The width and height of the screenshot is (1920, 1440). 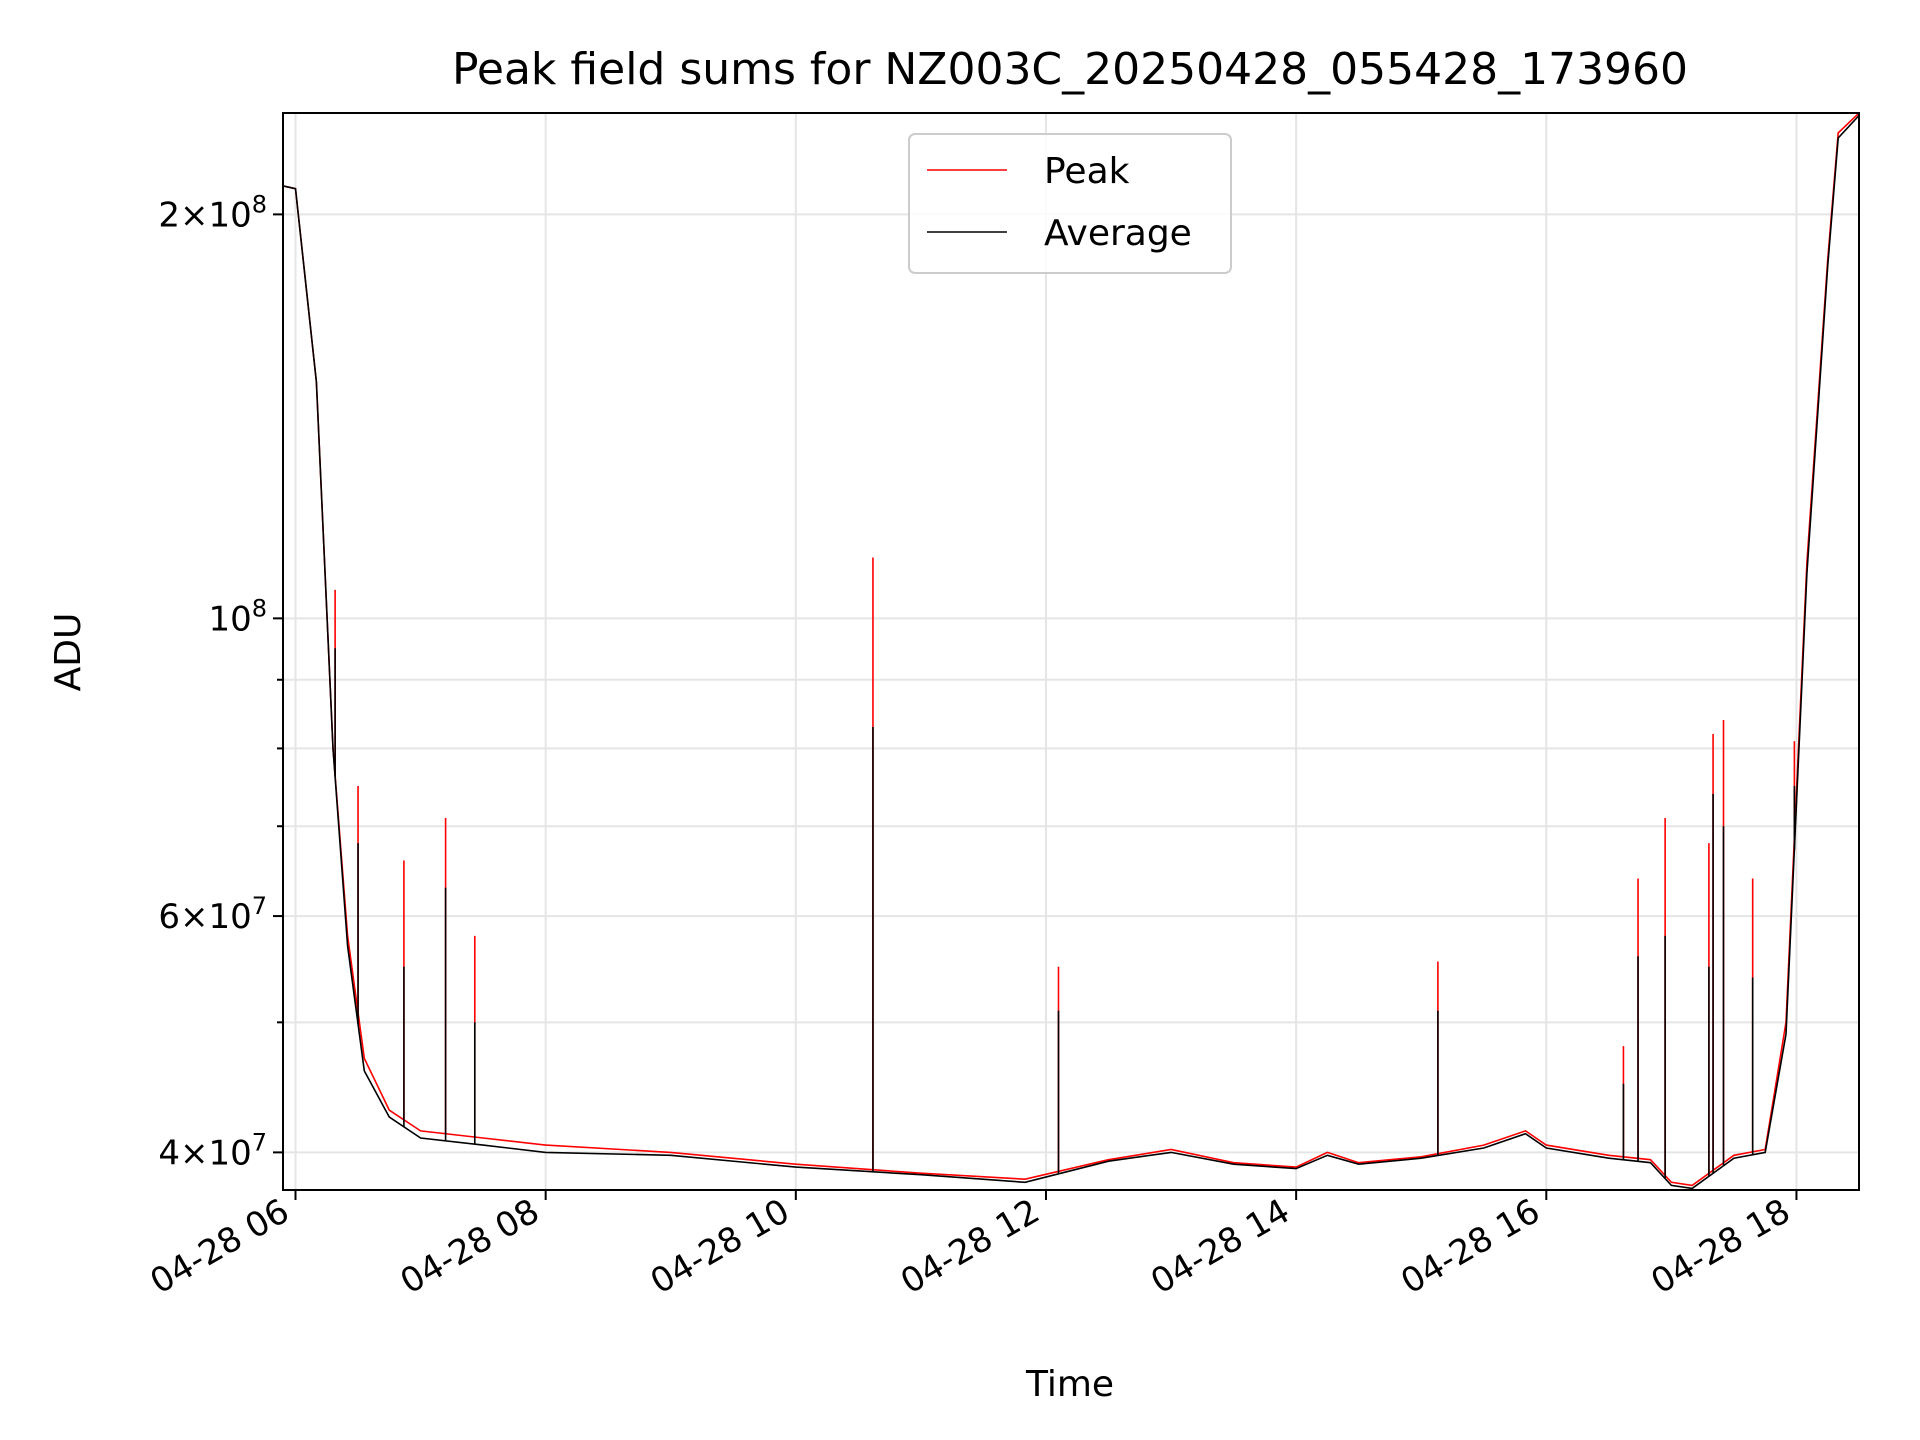 What do you see at coordinates (169, 1153) in the screenshot?
I see `y-tick-mantissa: 4` at bounding box center [169, 1153].